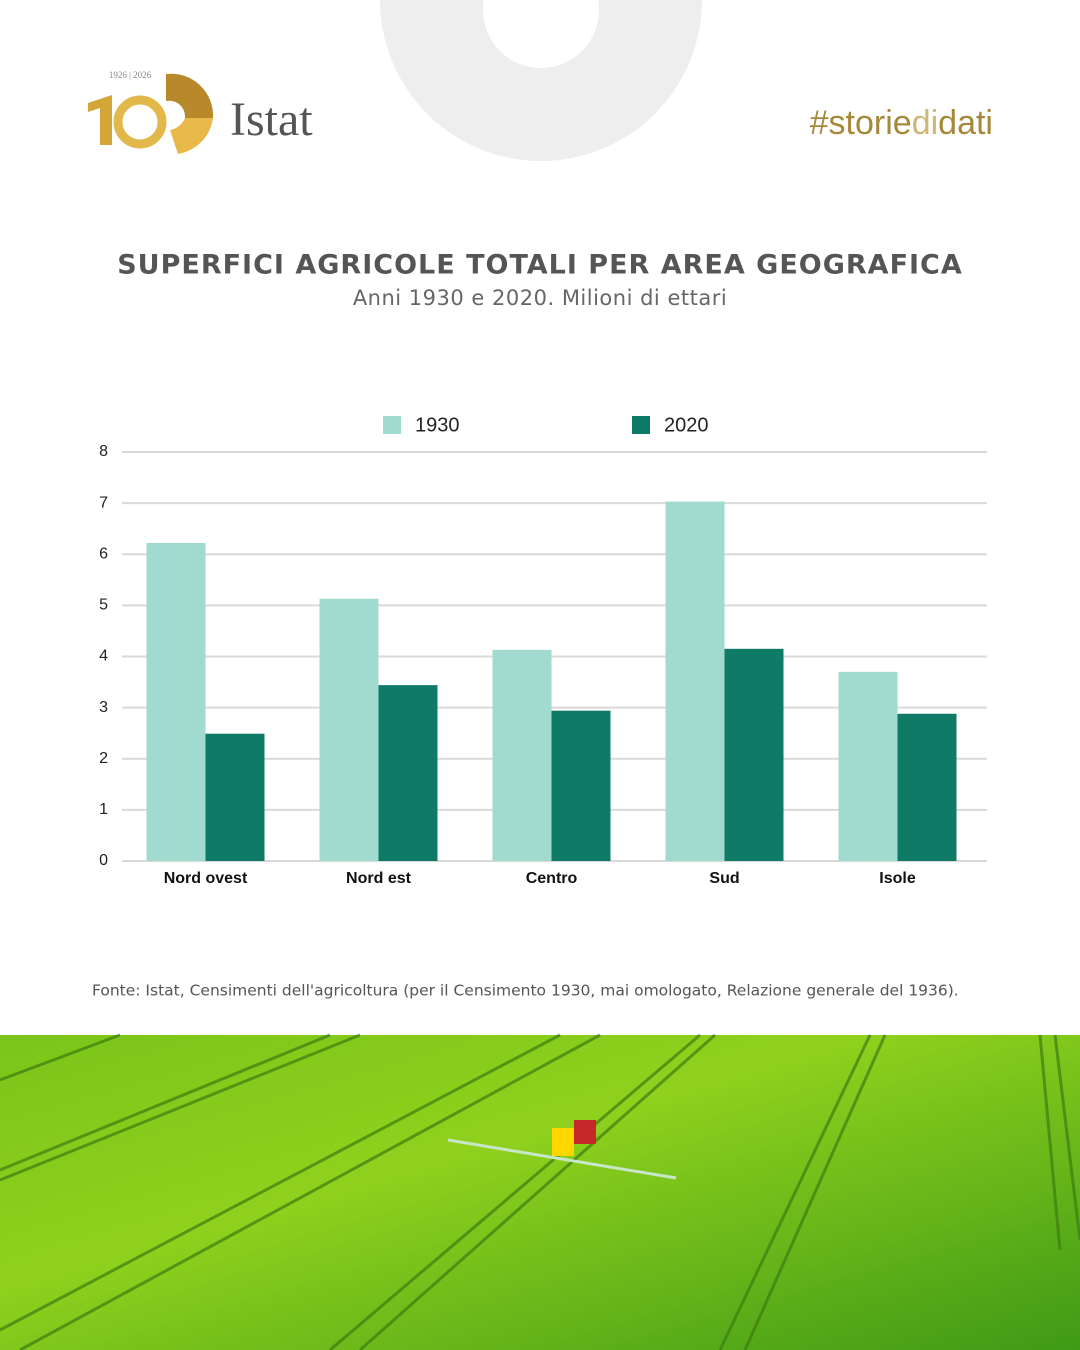  Describe the element at coordinates (925, 123) in the screenshot. I see `hashtag-part: di` at that location.